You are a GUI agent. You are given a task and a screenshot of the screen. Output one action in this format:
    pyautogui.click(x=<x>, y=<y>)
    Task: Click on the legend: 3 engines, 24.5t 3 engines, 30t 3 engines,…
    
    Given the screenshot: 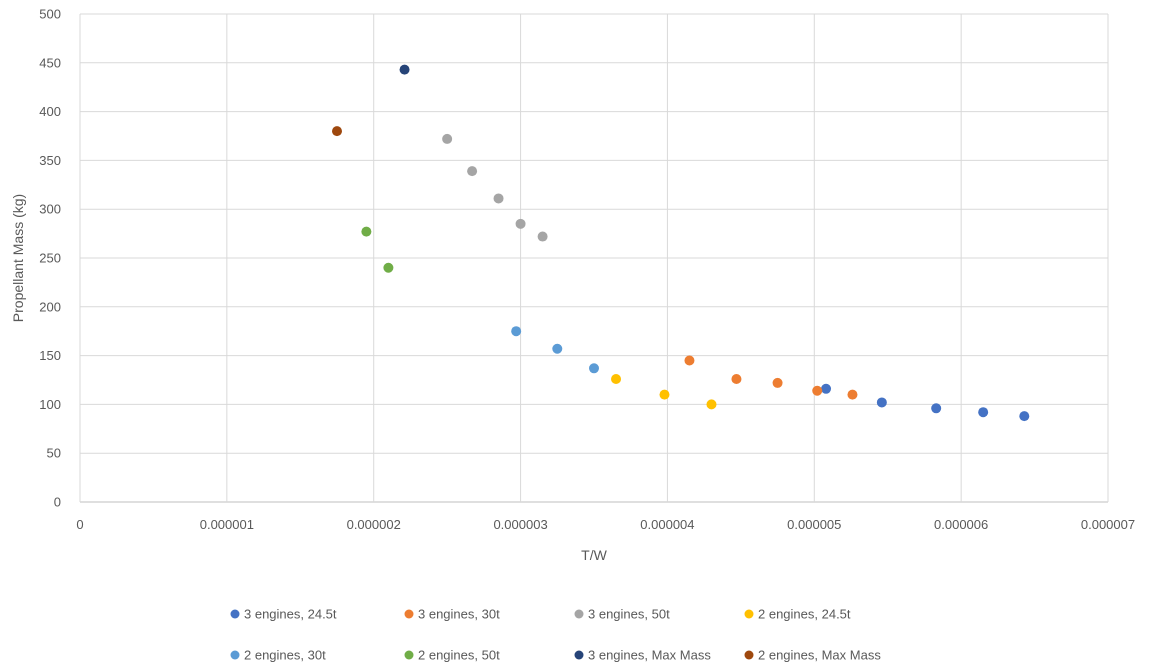 What is the action you would take?
    pyautogui.click(x=555, y=635)
    